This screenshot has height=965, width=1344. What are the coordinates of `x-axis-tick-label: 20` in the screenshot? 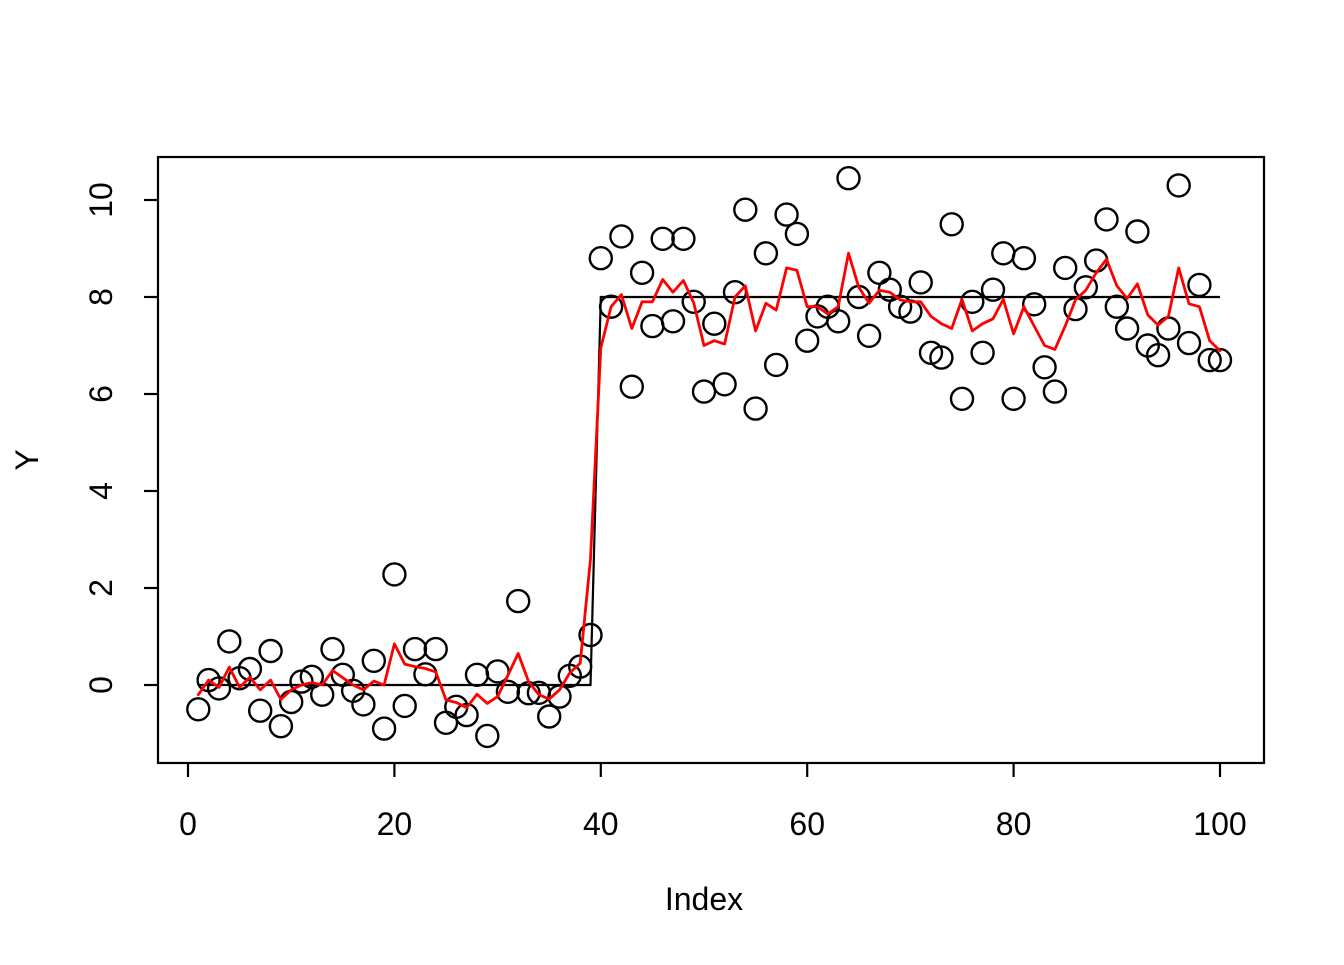 It's located at (395, 824).